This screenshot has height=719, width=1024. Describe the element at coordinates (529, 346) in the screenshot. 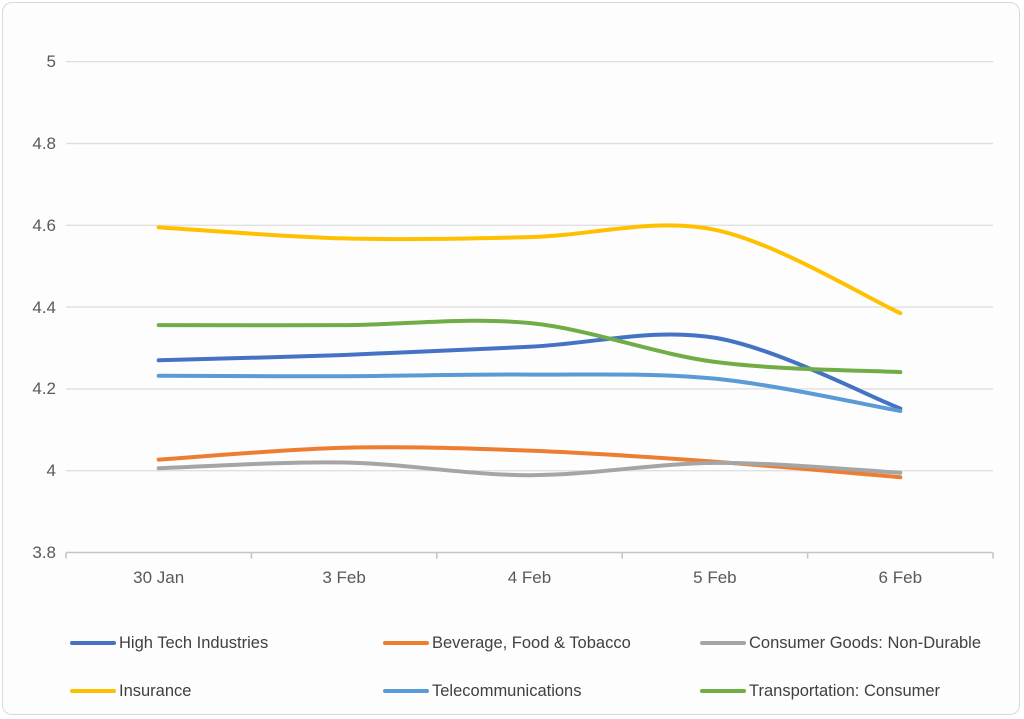

I see `series-line-transportation-consumer` at that location.